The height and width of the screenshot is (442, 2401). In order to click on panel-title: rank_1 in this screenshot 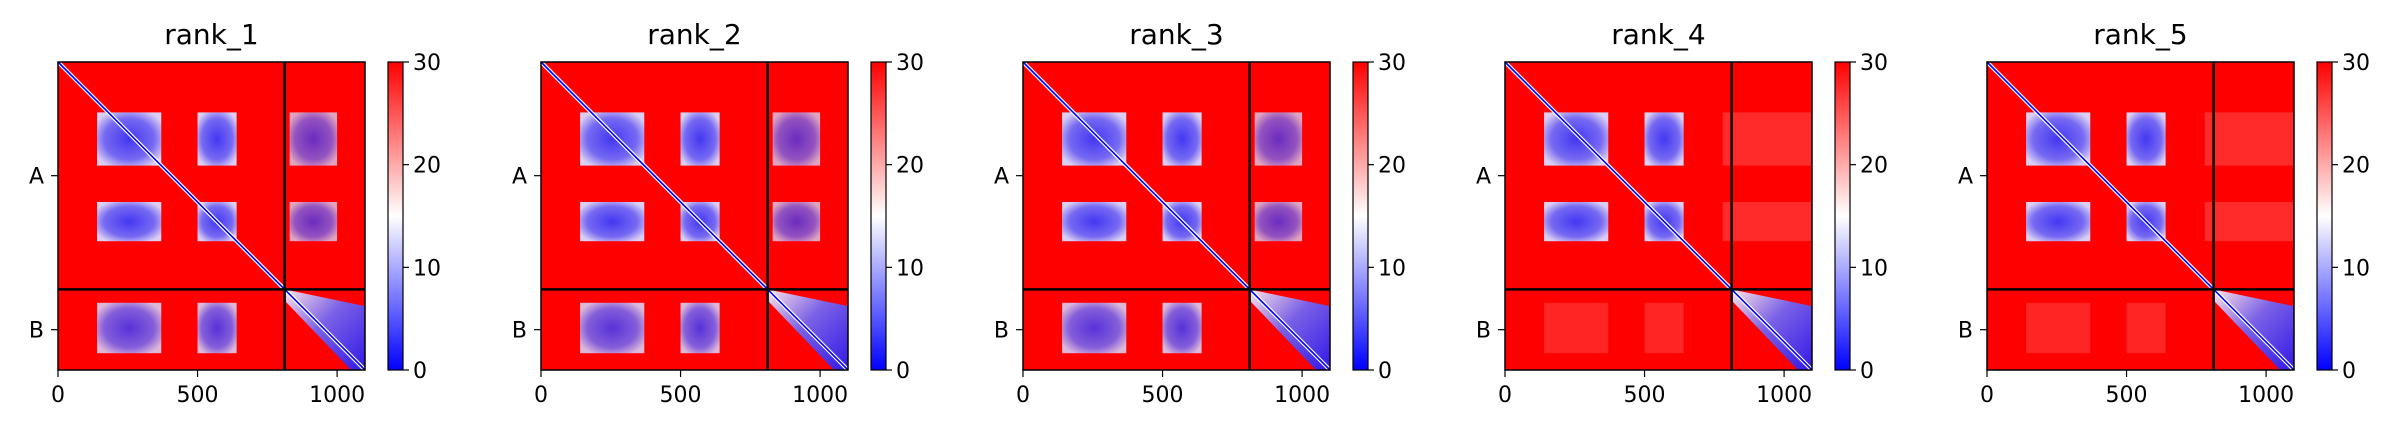, I will do `click(211, 34)`.